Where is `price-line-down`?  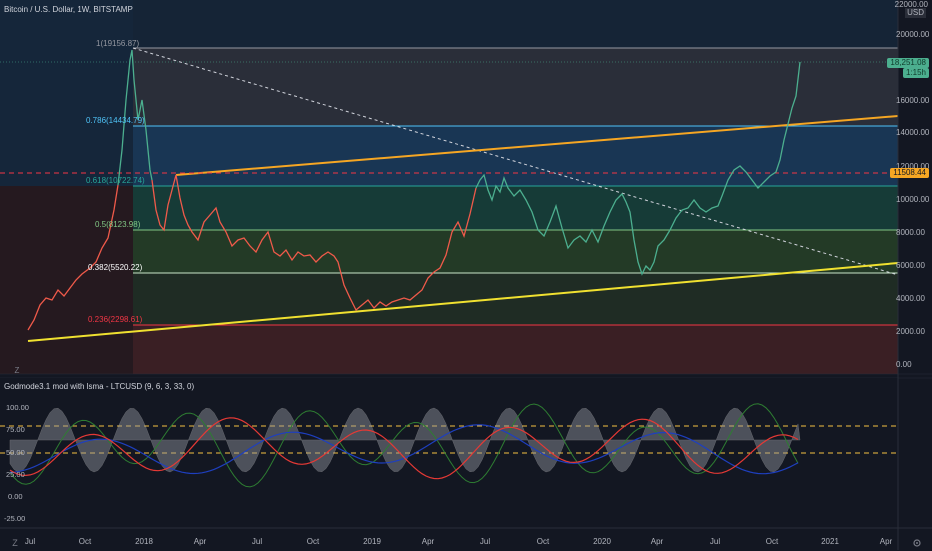 price-line-down is located at coordinates (252, 252).